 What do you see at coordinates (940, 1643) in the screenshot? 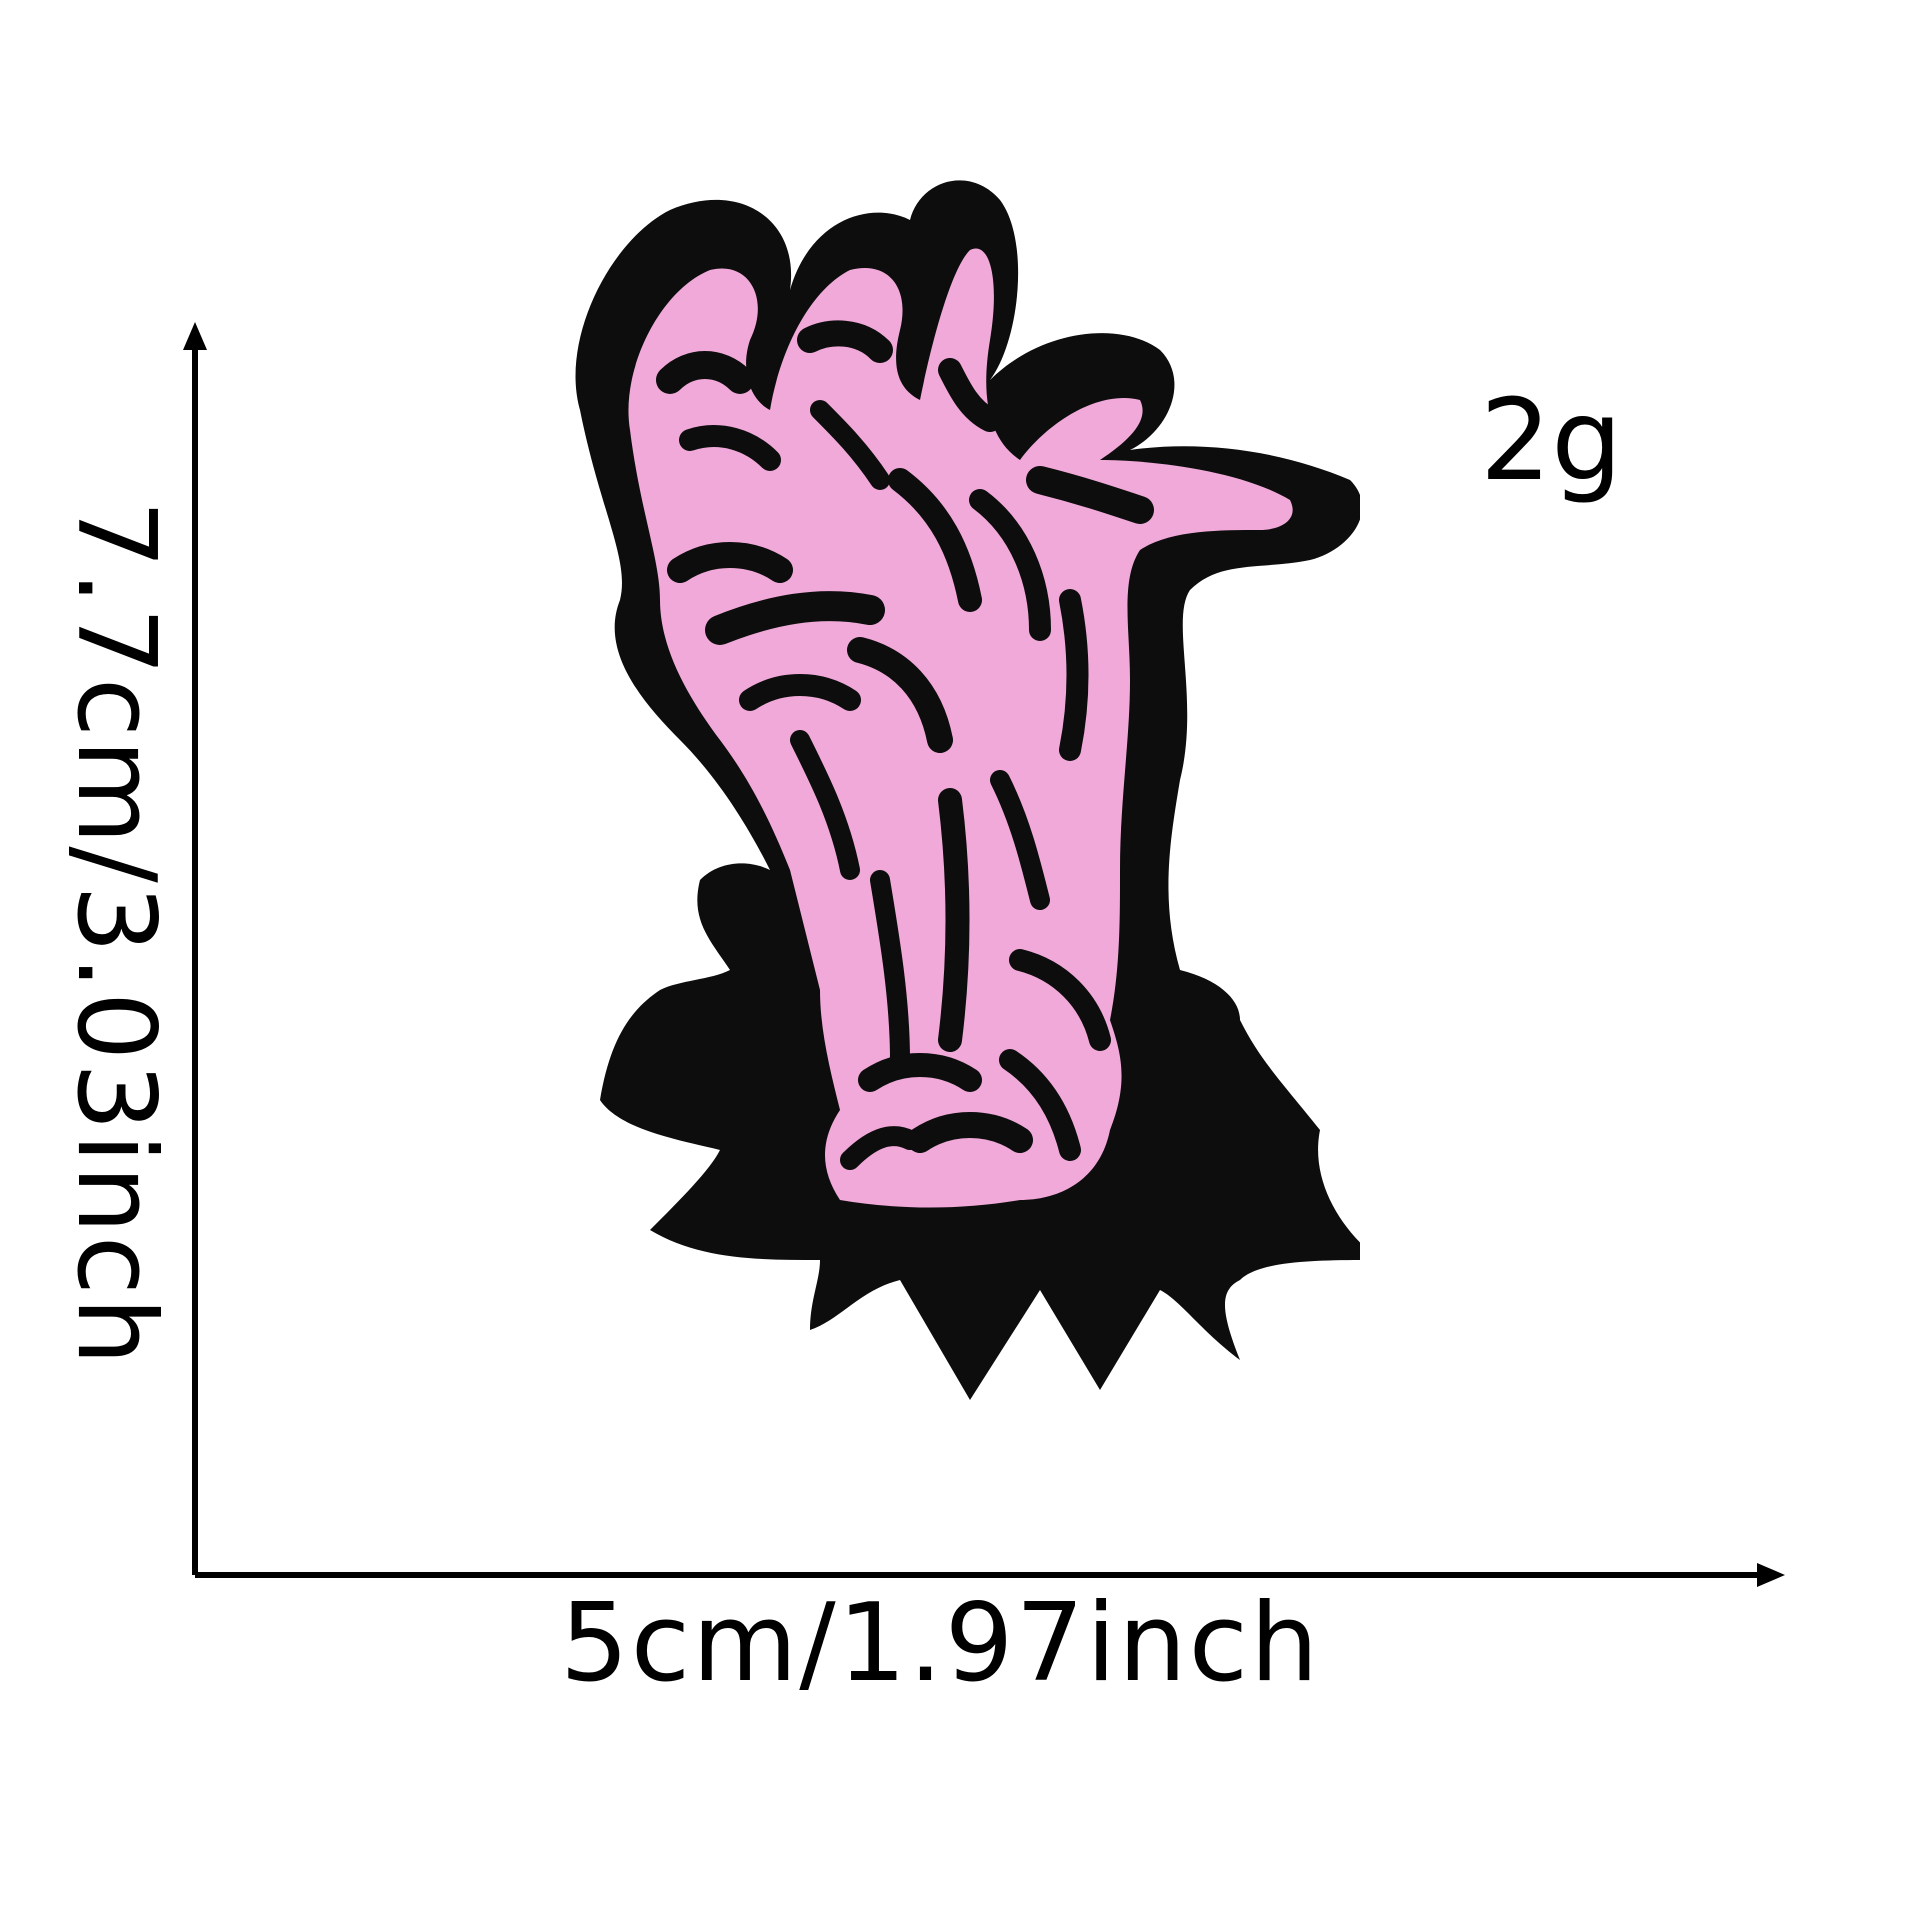
I see `width-label: 5cm/1.97inch` at bounding box center [940, 1643].